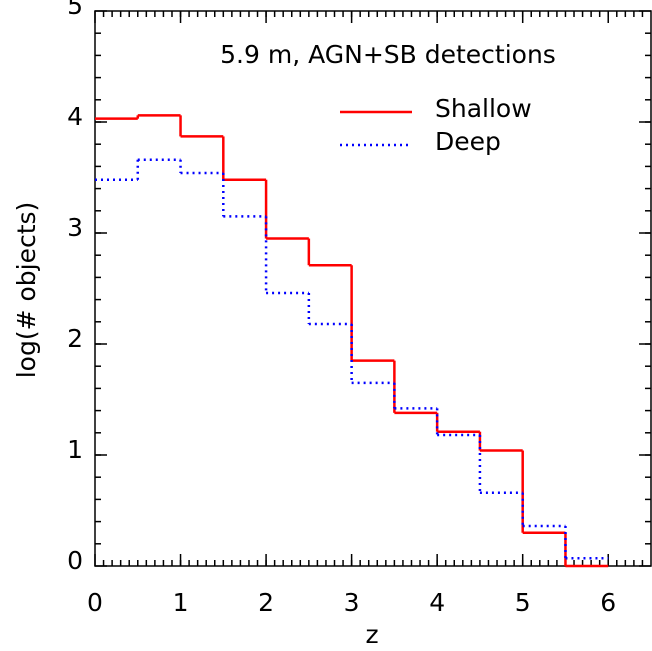 This screenshot has width=652, height=651. I want to click on y-tick-label: 3, so click(75, 227).